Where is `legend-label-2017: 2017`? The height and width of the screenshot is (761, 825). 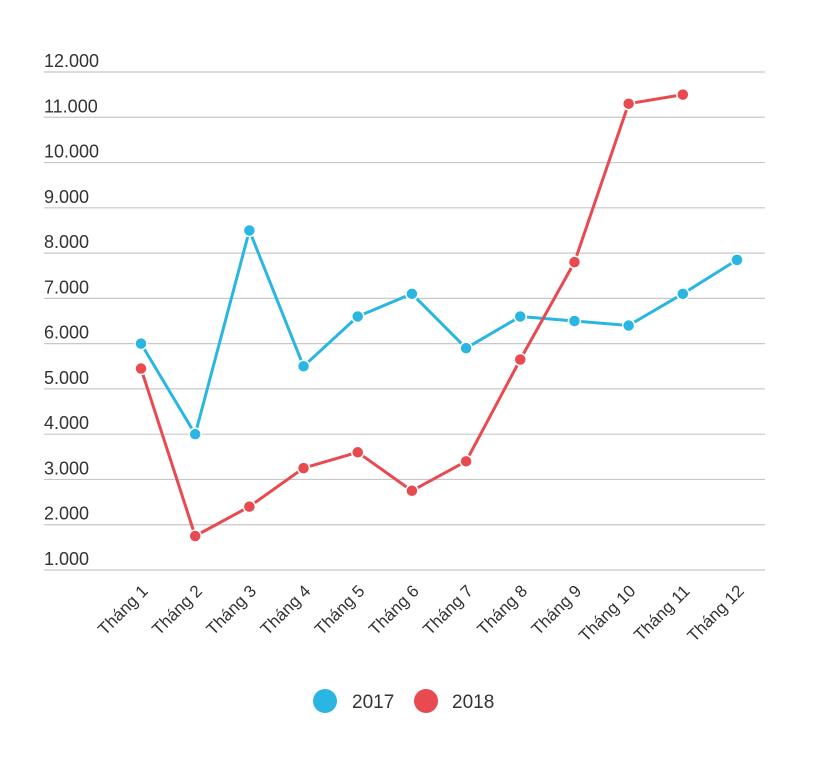
legend-label-2017: 2017 is located at coordinates (373, 702).